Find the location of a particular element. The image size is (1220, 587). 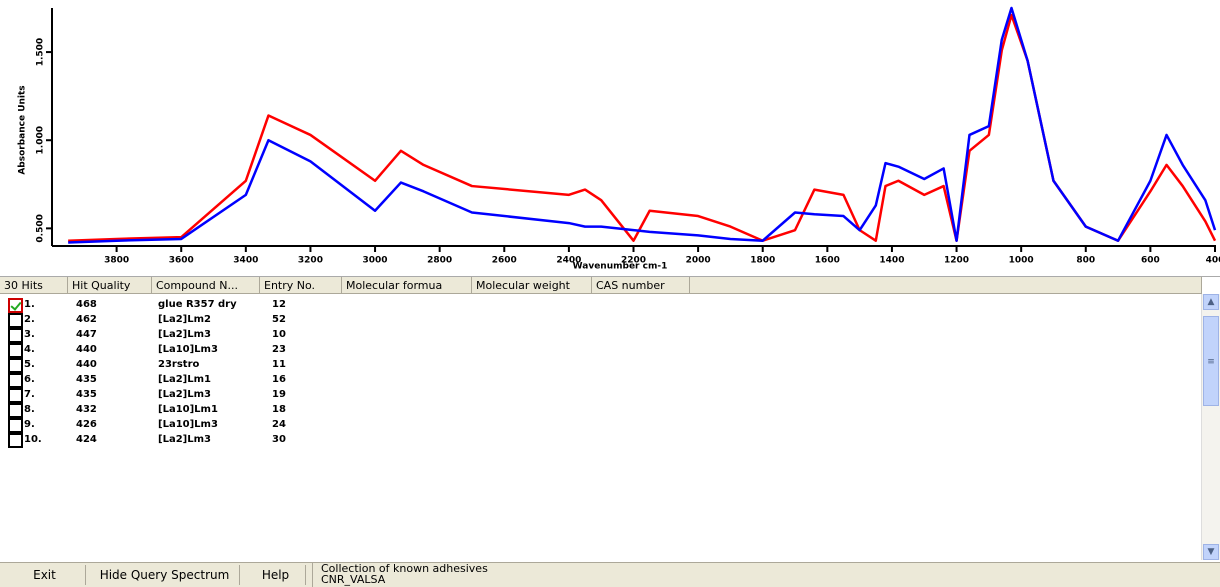

table-cell: 424 is located at coordinates (86, 439).